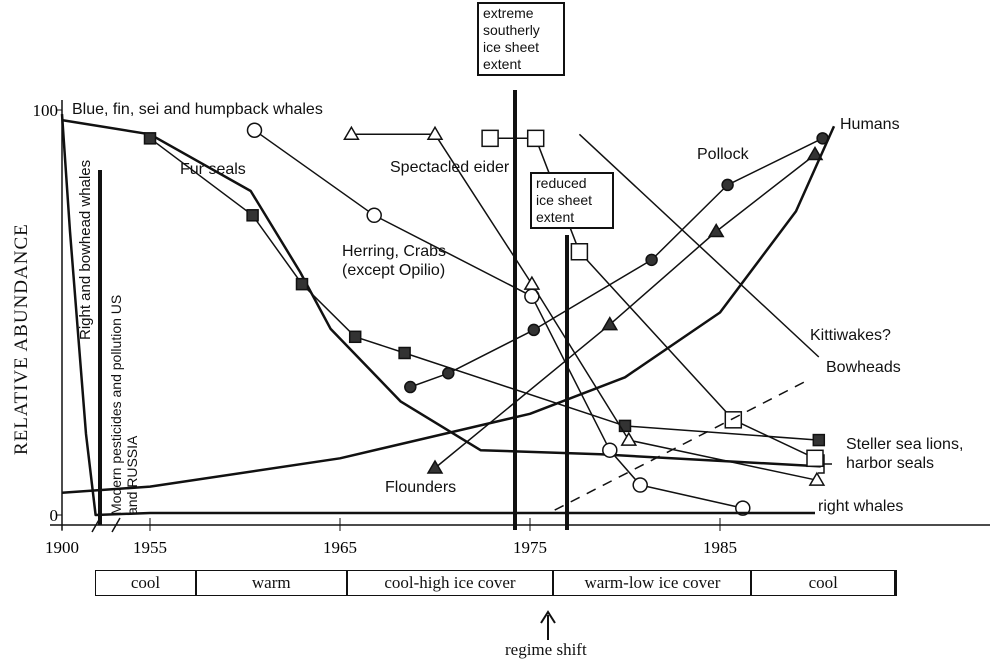  I want to click on series-label: Spectacled eider, so click(450, 167).